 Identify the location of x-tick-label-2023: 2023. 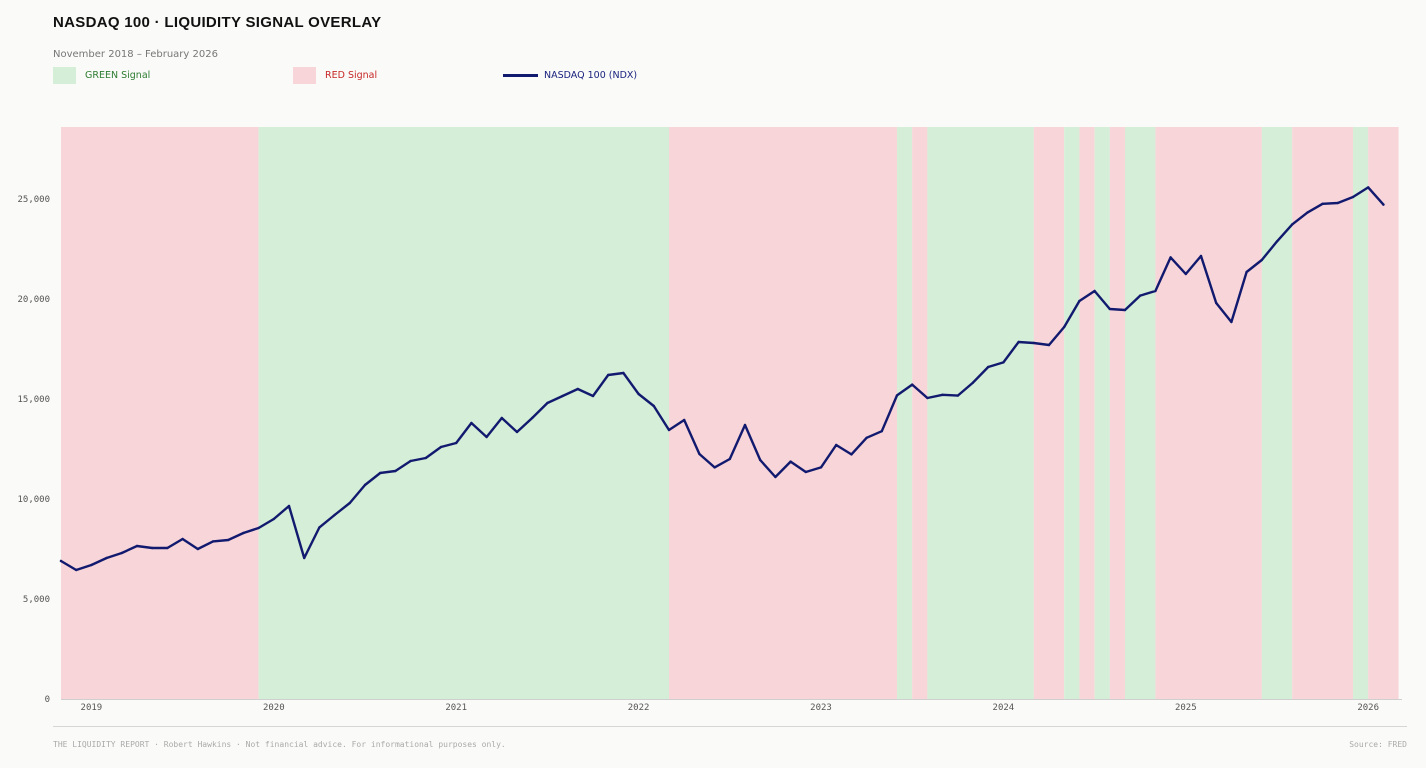
(821, 708).